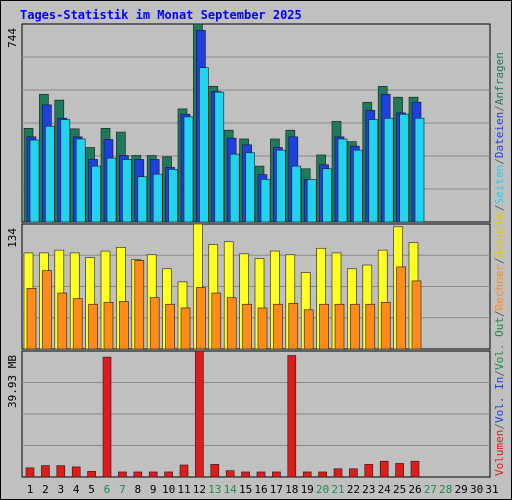  I want to click on panel-y-label: 39.93 MB, so click(12, 381).